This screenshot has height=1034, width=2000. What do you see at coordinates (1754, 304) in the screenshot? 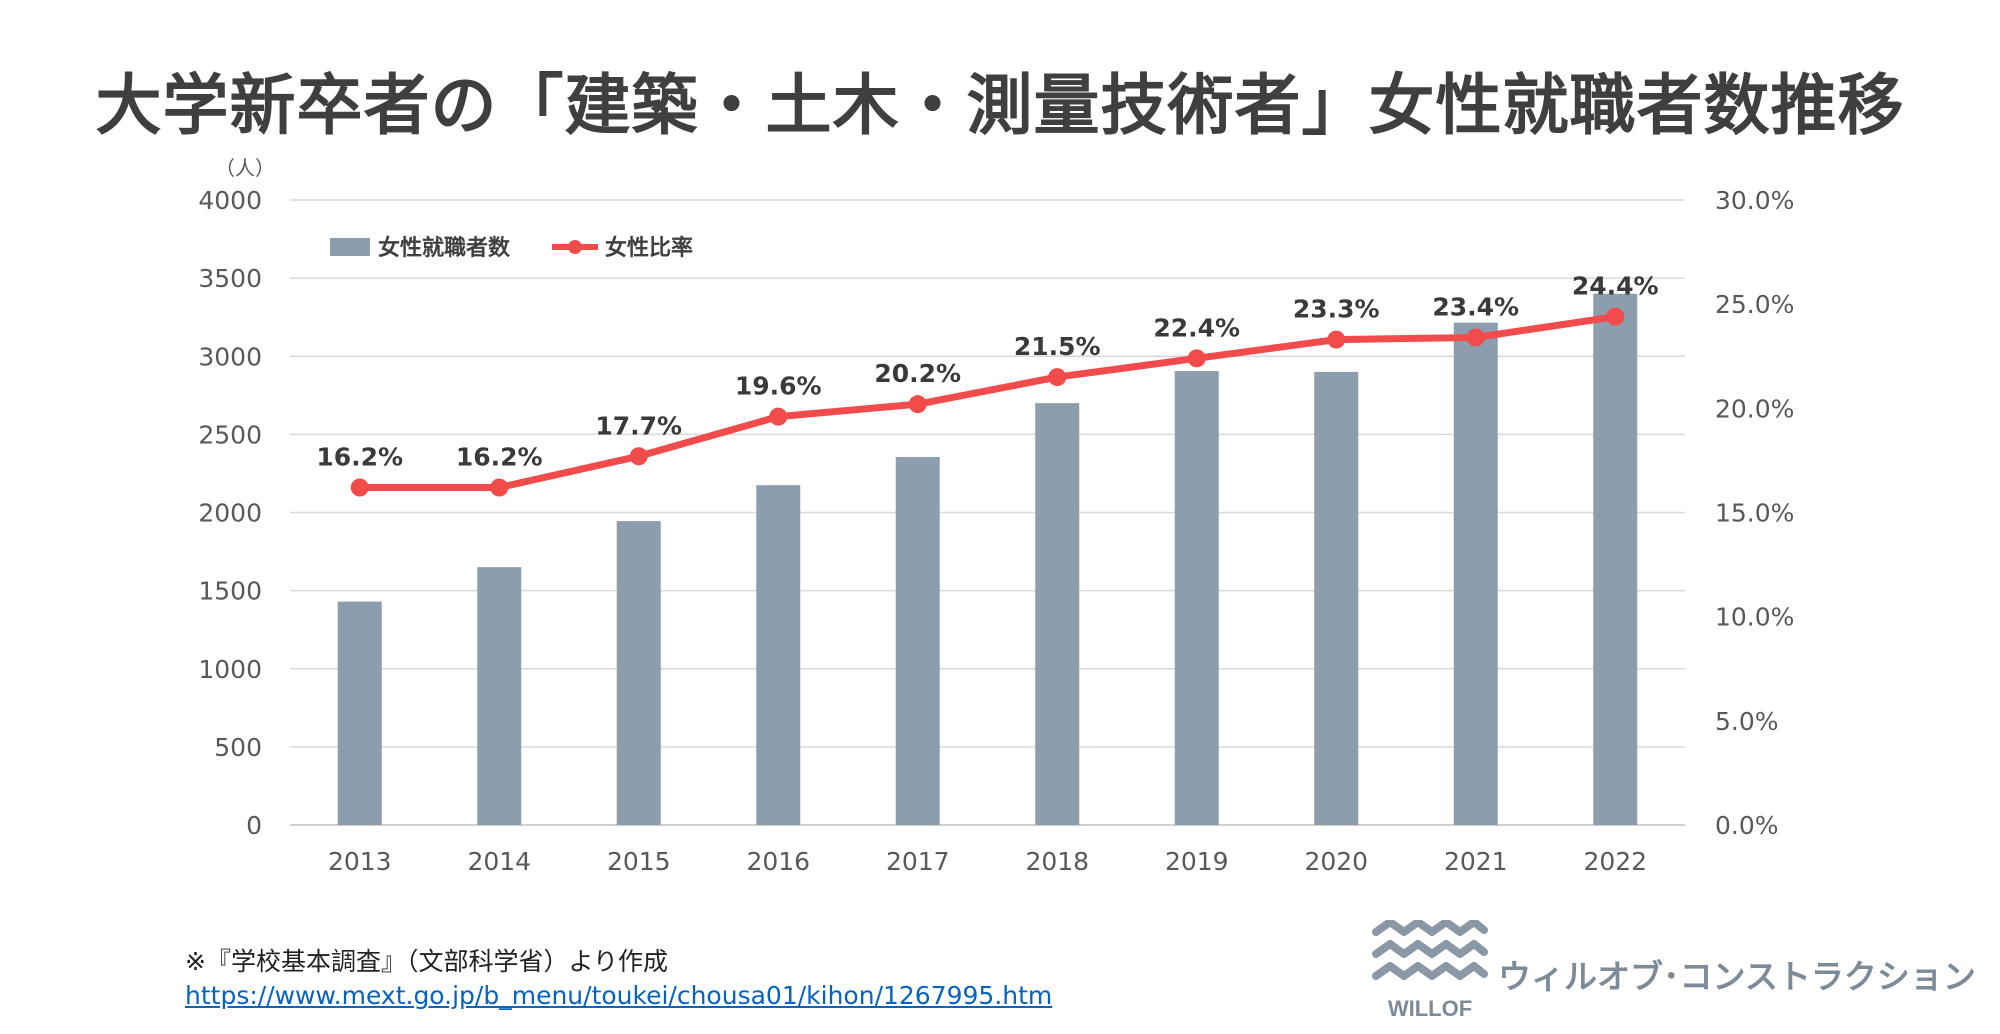
I see `y-right-tick-label: 25.0%` at bounding box center [1754, 304].